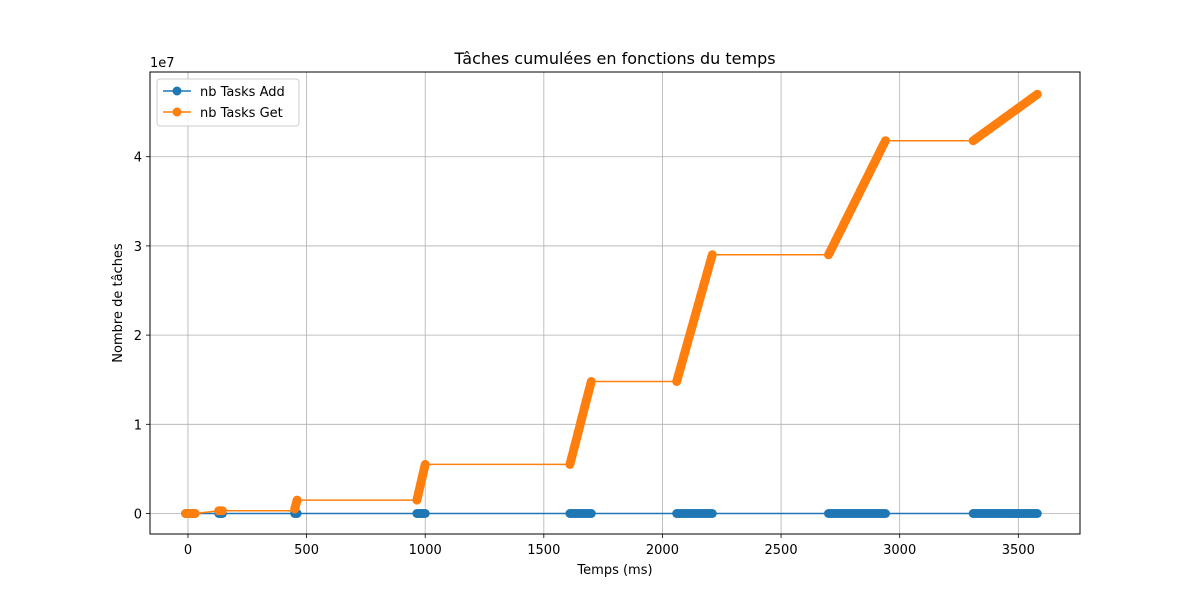 The width and height of the screenshot is (1200, 600). What do you see at coordinates (242, 92) in the screenshot?
I see `legend-label-add: nb Tasks Add` at bounding box center [242, 92].